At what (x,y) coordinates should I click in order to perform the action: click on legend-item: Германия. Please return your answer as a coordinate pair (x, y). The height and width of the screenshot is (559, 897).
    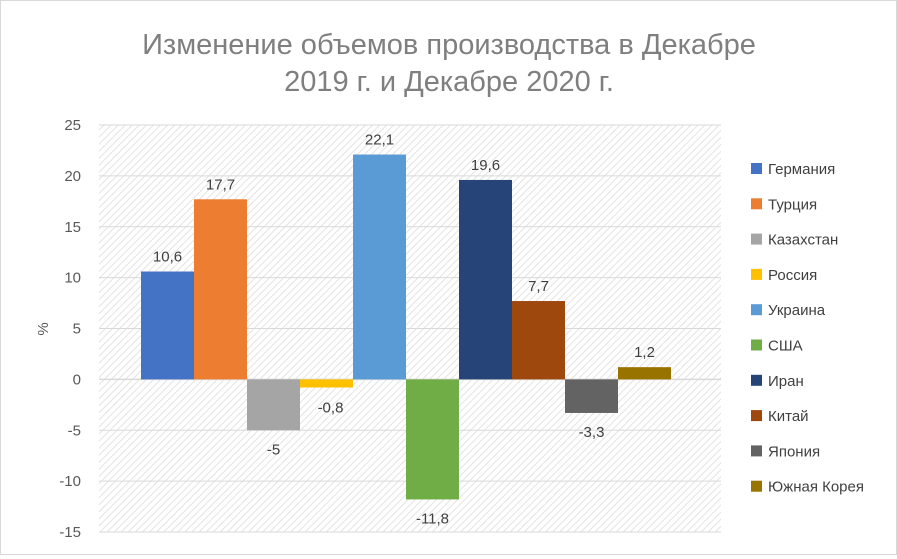
    Looking at the image, I should click on (793, 169).